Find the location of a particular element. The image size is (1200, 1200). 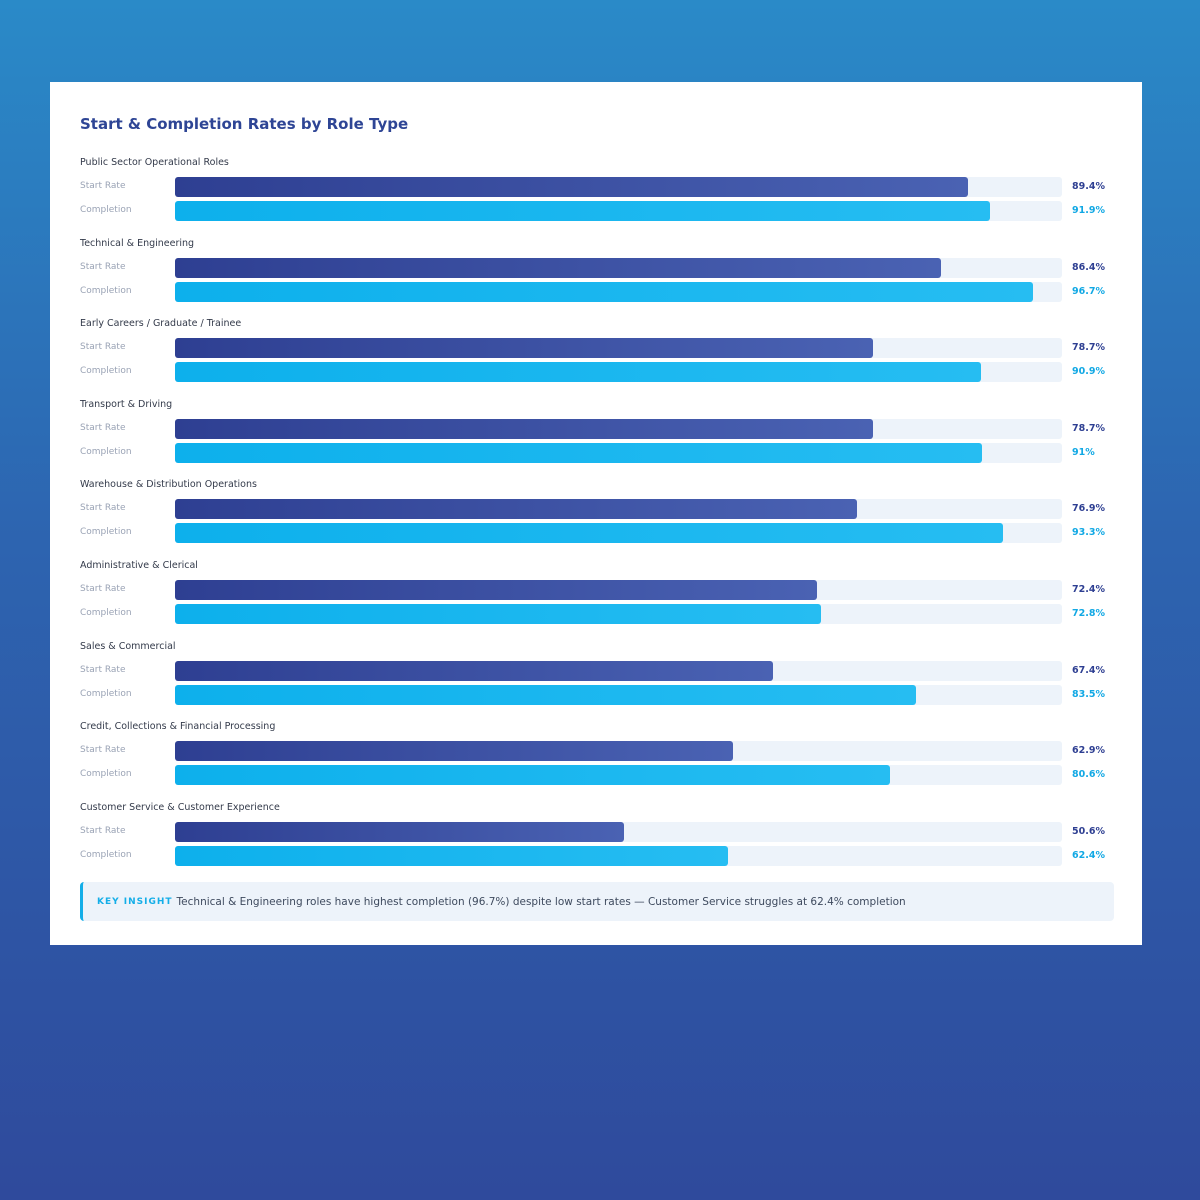

completion-rate-row: Completion 96.7% is located at coordinates (596, 291).